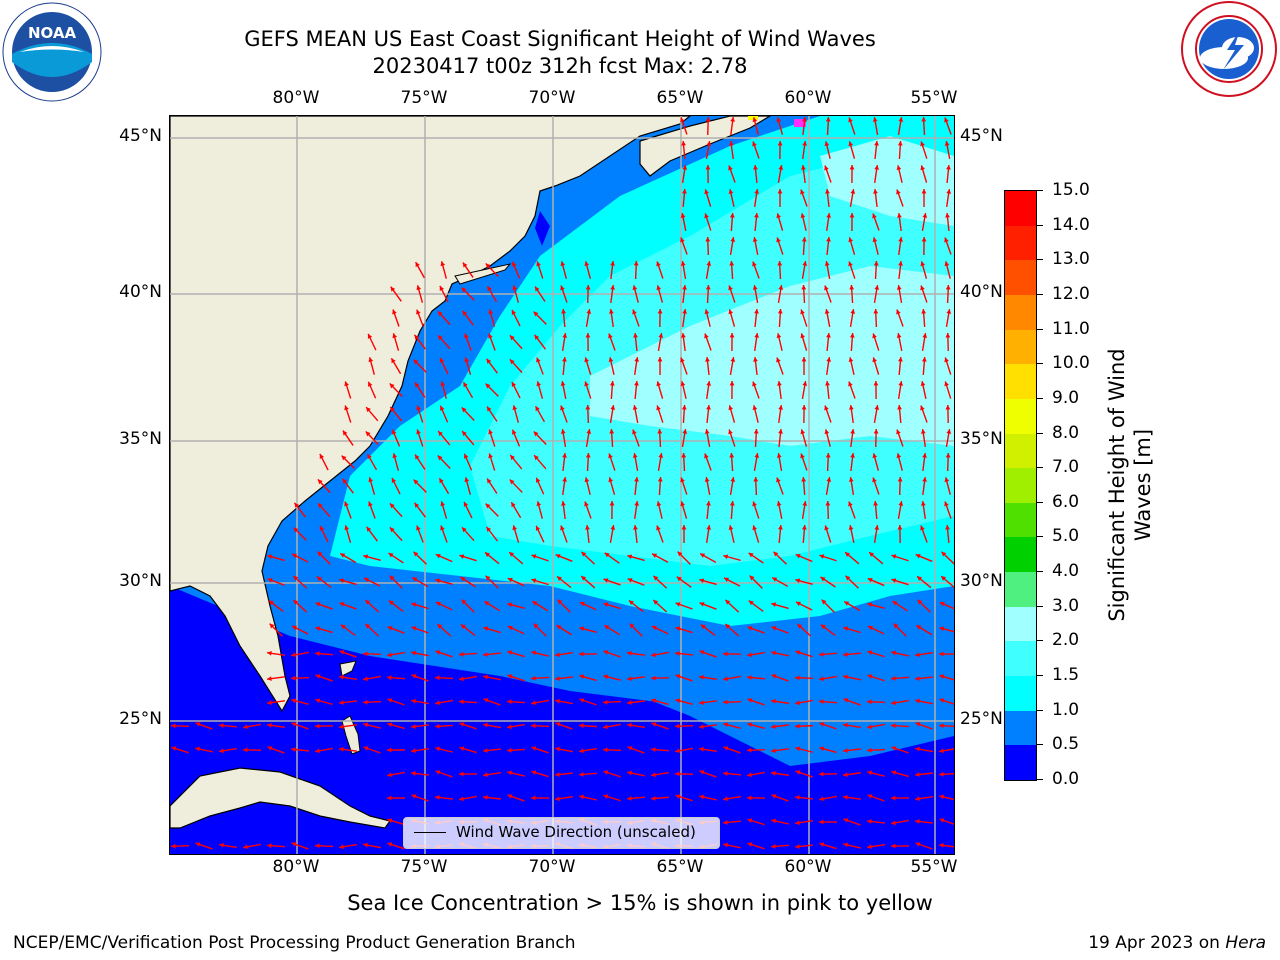 The width and height of the screenshot is (1280, 960). What do you see at coordinates (1229, 49) in the screenshot?
I see `nws-logo` at bounding box center [1229, 49].